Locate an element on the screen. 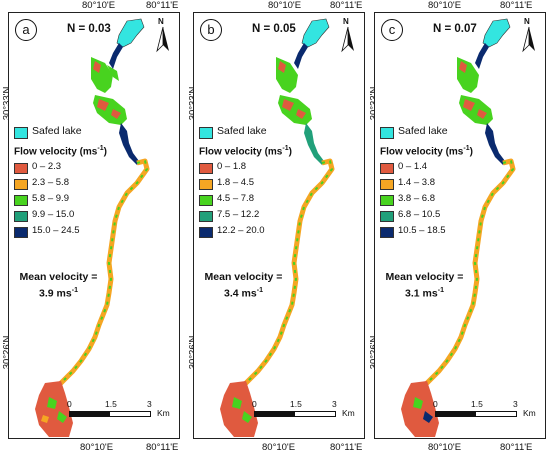 The height and width of the screenshot is (456, 550). mean-velocity: Mean velocity = 3.9 ms-1 is located at coordinates (58, 285).